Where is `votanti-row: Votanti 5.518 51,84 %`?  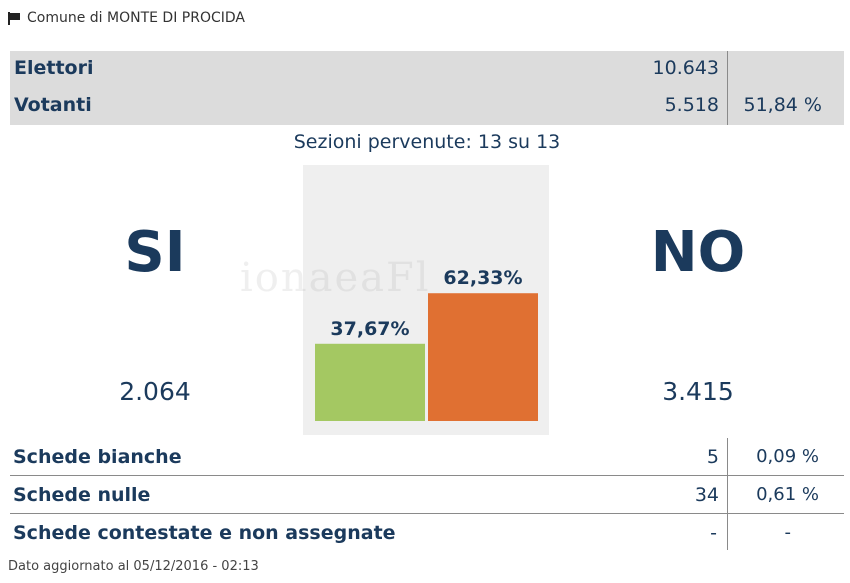 votanti-row: Votanti 5.518 51,84 % is located at coordinates (427, 106).